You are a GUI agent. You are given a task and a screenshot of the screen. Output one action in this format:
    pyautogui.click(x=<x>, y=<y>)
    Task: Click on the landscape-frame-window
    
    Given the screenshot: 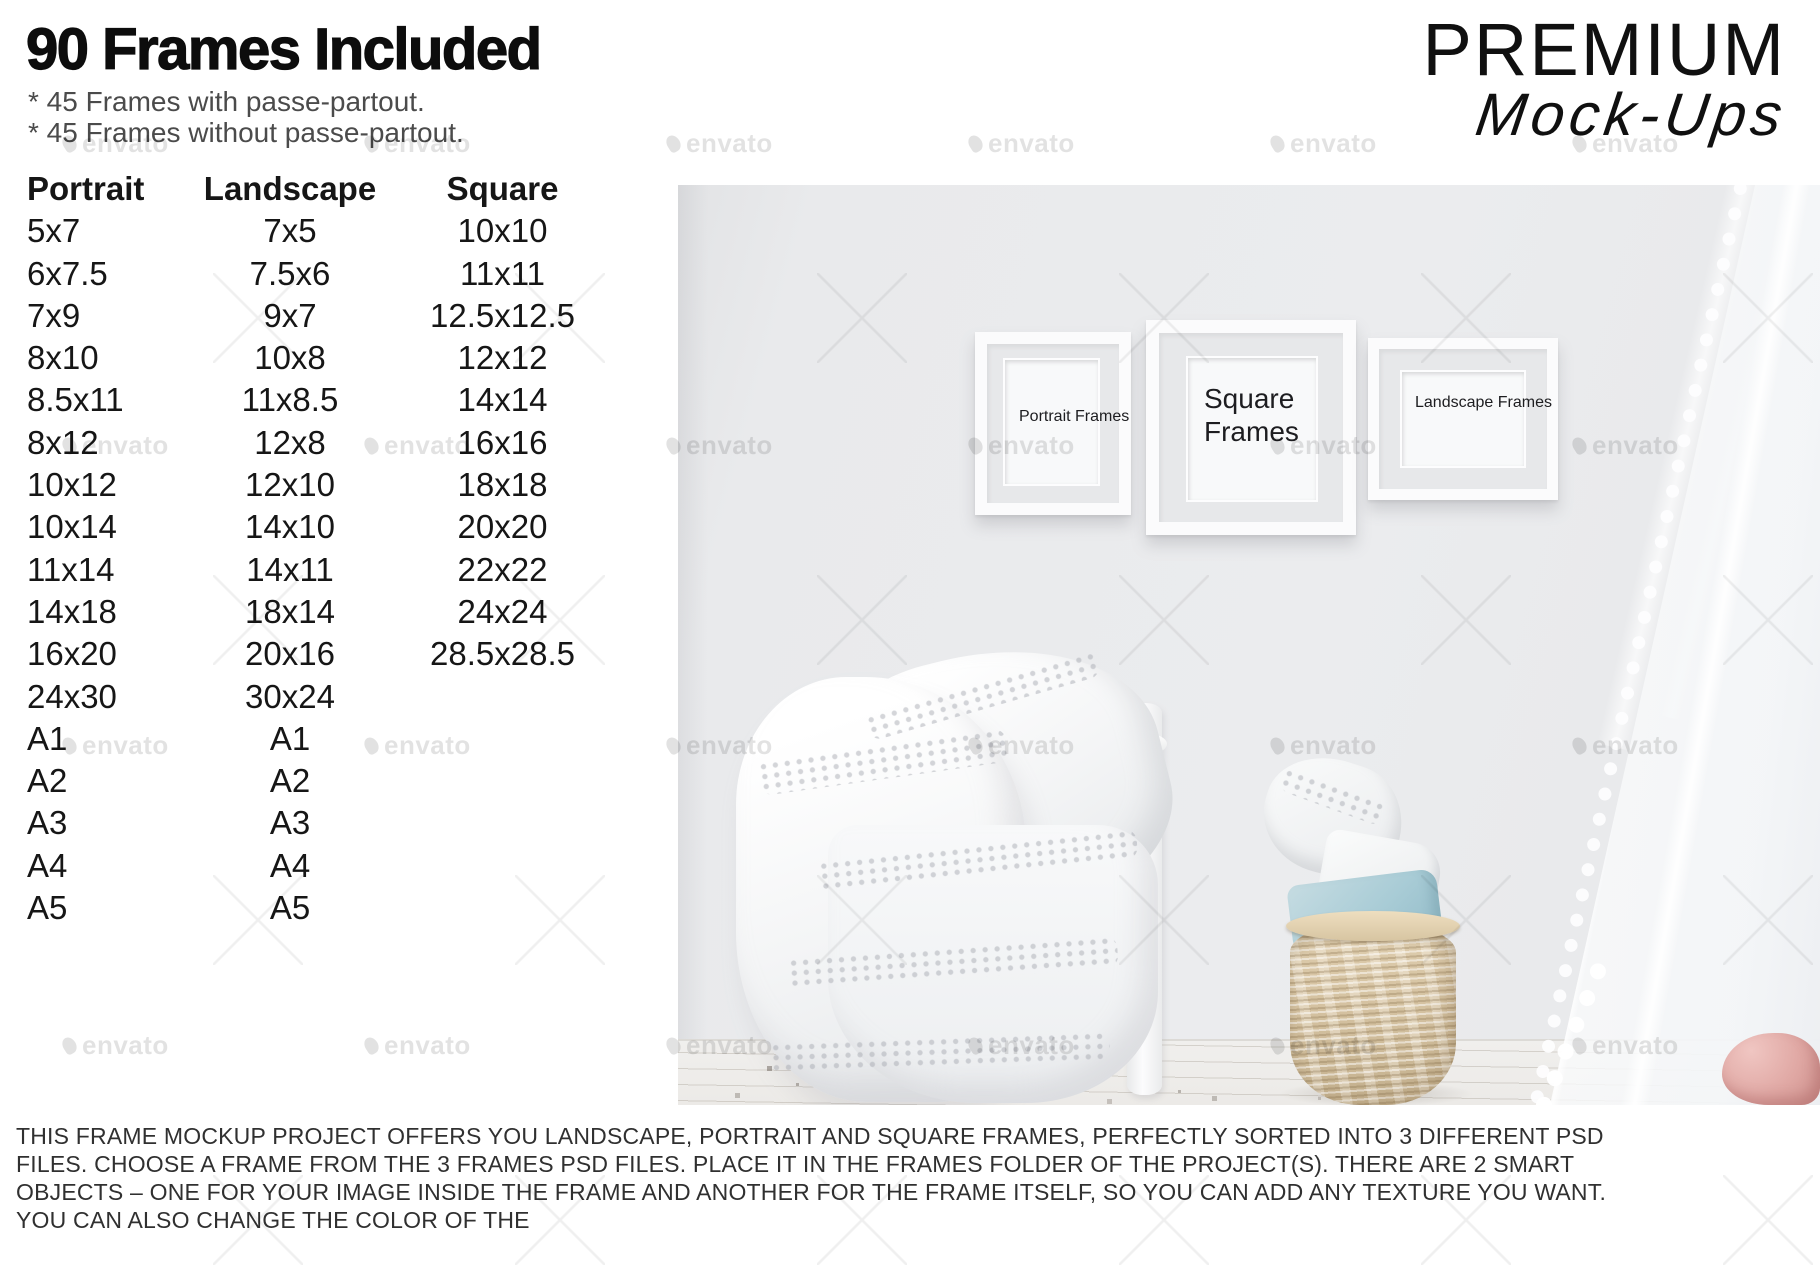 What is the action you would take?
    pyautogui.click(x=1463, y=419)
    